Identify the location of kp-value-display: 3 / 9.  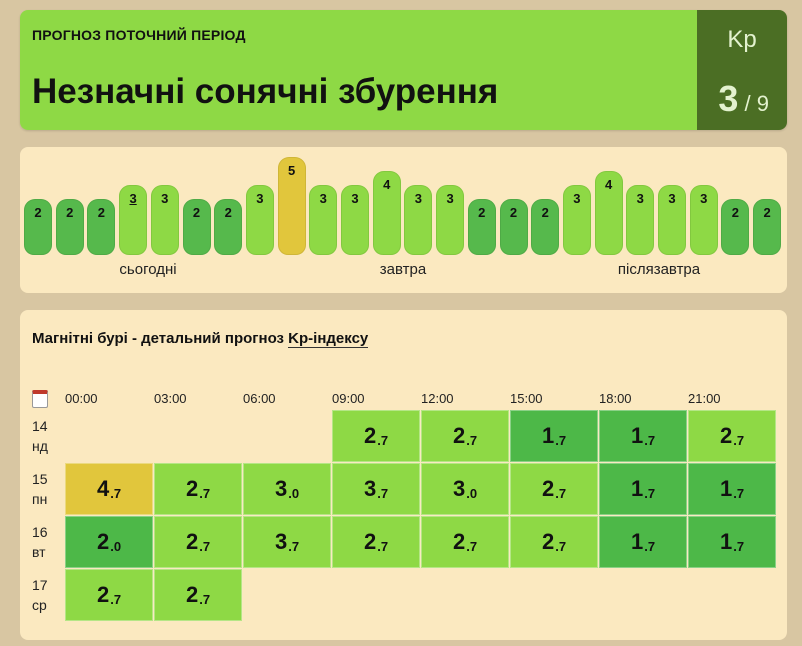
(743, 99).